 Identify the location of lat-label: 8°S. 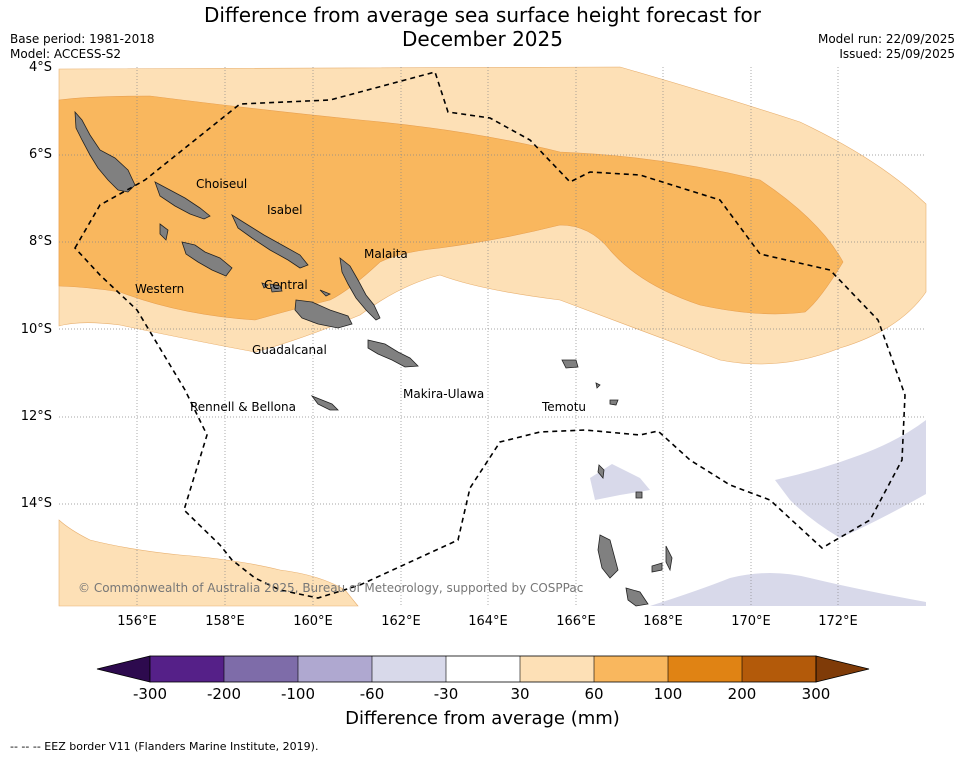
(40, 241).